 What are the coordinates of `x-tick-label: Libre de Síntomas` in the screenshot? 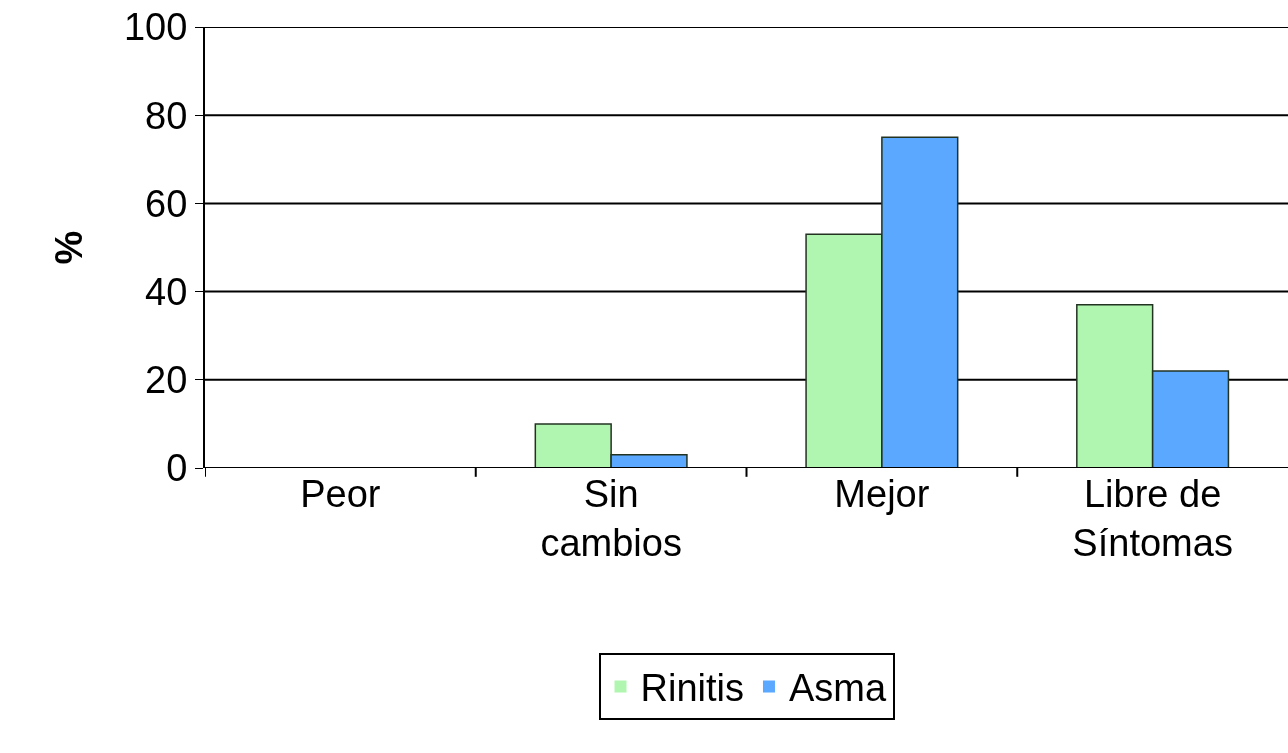 It's located at (1152, 519).